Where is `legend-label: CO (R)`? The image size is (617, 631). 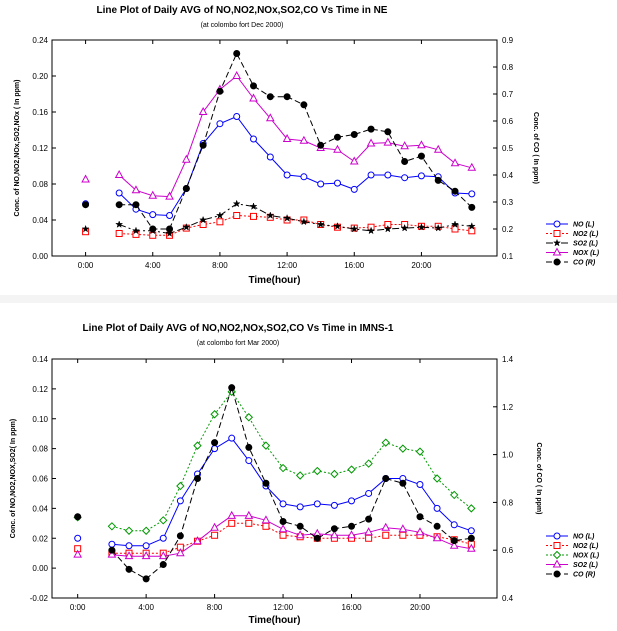
legend-label: CO (R) is located at coordinates (584, 263).